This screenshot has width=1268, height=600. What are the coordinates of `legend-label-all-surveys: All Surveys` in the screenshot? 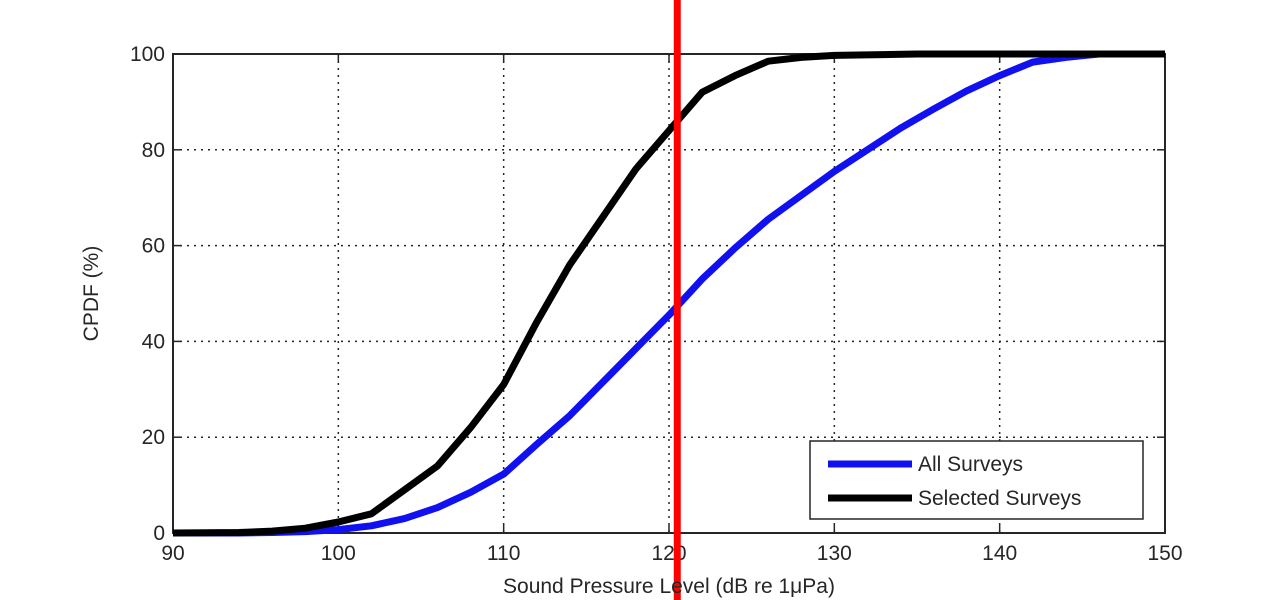 It's located at (970, 464).